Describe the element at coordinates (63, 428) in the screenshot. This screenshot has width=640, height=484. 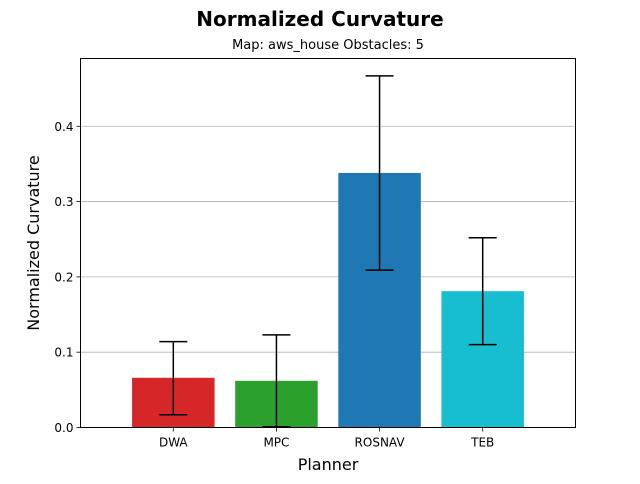
I see `y-tick-label: 0.0` at that location.